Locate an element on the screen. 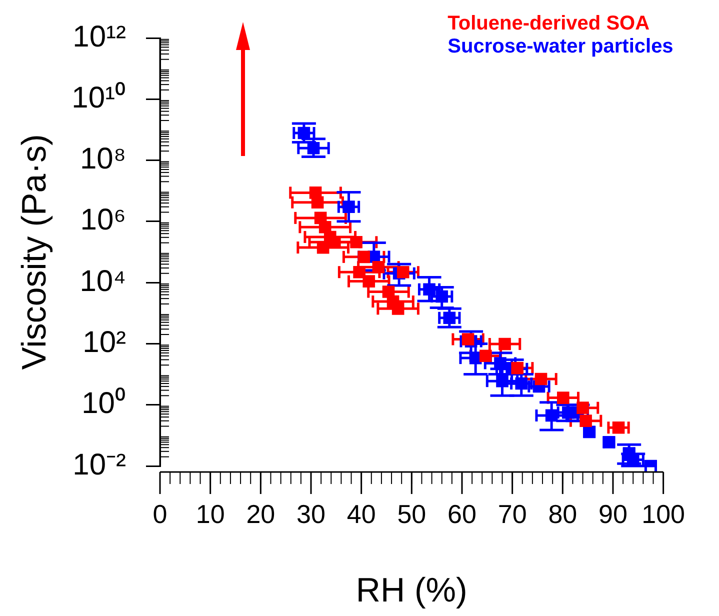 This screenshot has width=719, height=616. x-tick-label: 40 is located at coordinates (361, 513).